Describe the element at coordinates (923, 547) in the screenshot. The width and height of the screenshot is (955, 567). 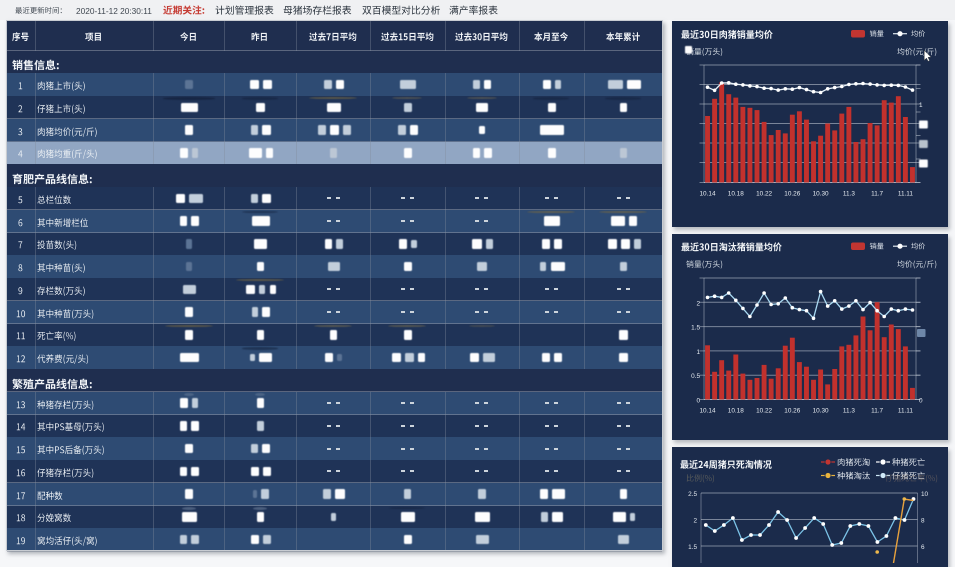
I see `svg-text: 6` at that location.